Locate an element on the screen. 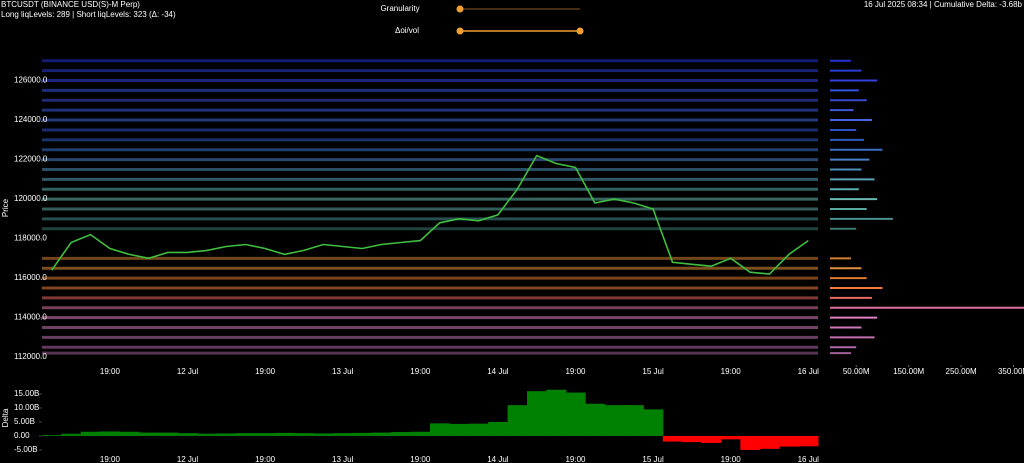 This screenshot has width=1024, height=463. x-tick-label: 13 Jul is located at coordinates (343, 371).